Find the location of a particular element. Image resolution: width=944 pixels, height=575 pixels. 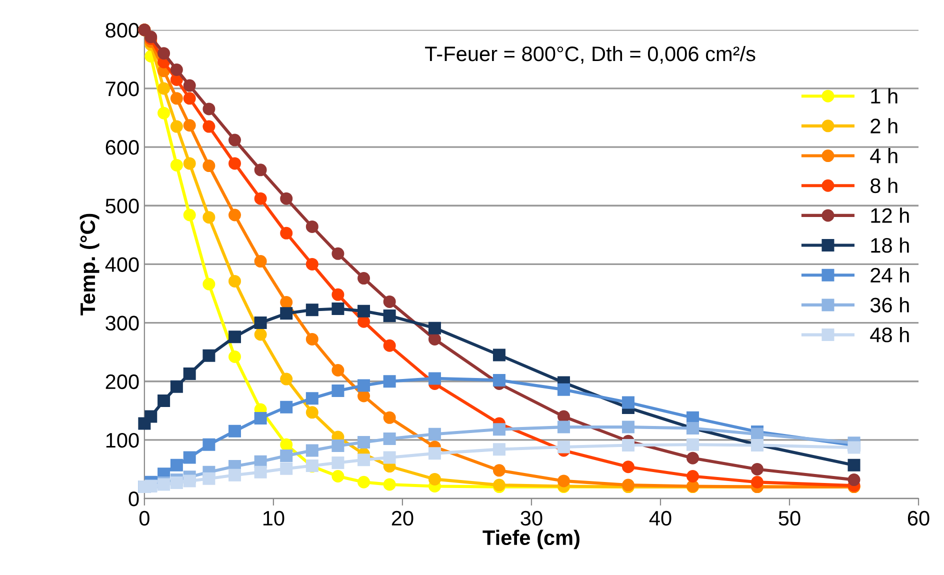

x-tick-label: 0 is located at coordinates (144, 518).